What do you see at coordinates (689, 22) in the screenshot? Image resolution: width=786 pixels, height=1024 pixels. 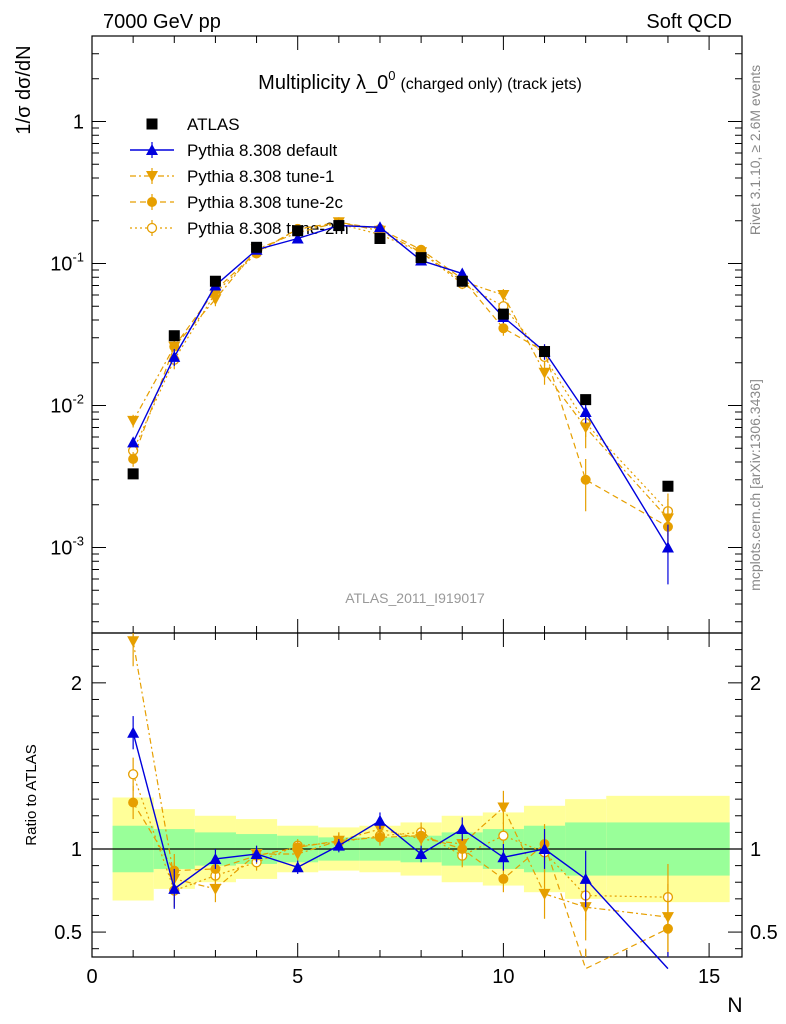 I see `header-right: Soft QCD` at bounding box center [689, 22].